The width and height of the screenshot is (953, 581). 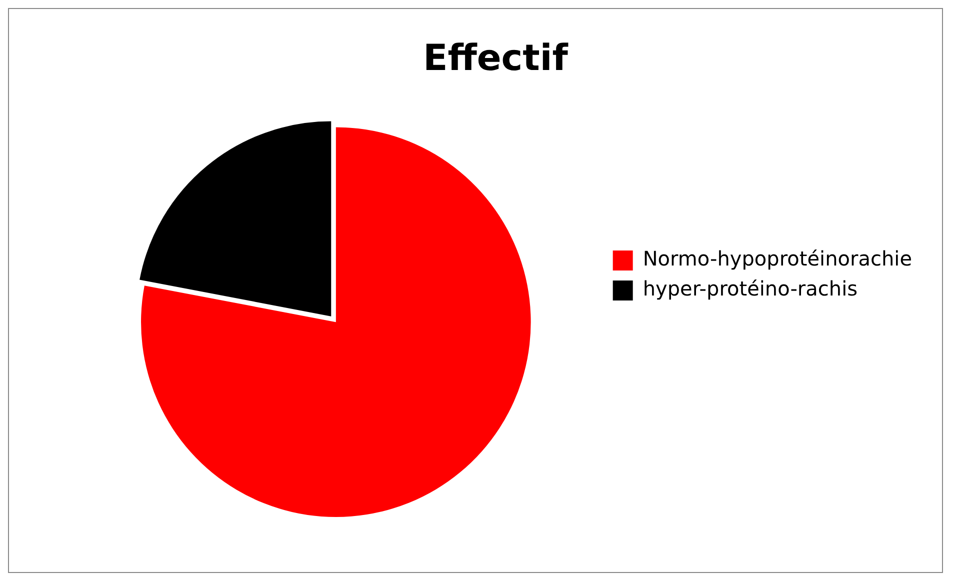 What do you see at coordinates (777, 258) in the screenshot?
I see `legend-label: Normo-hypoprotéinorachie` at bounding box center [777, 258].